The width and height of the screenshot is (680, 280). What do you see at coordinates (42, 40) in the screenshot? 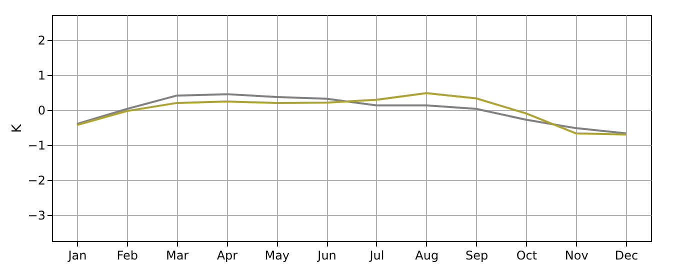
I see `y-tick-label: 2` at bounding box center [42, 40].